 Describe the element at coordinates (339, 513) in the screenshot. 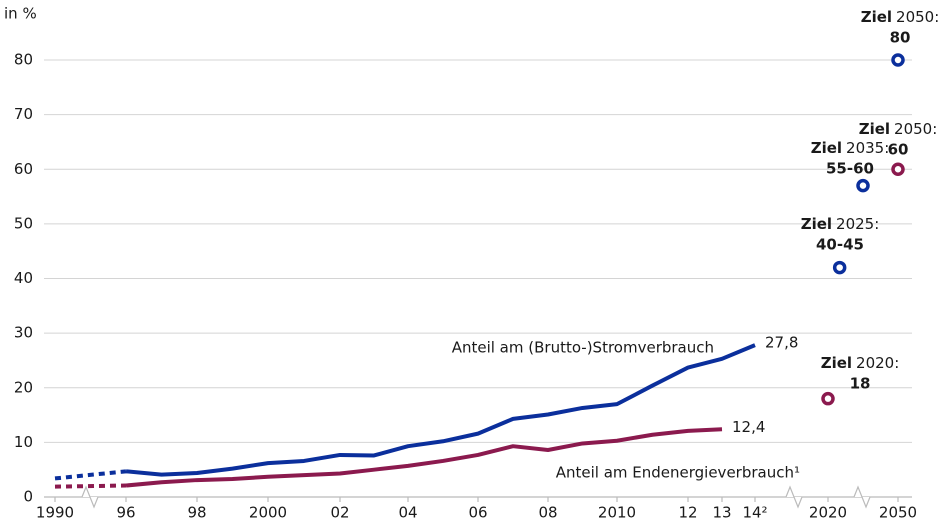

I see `x-tick-label: 02` at that location.